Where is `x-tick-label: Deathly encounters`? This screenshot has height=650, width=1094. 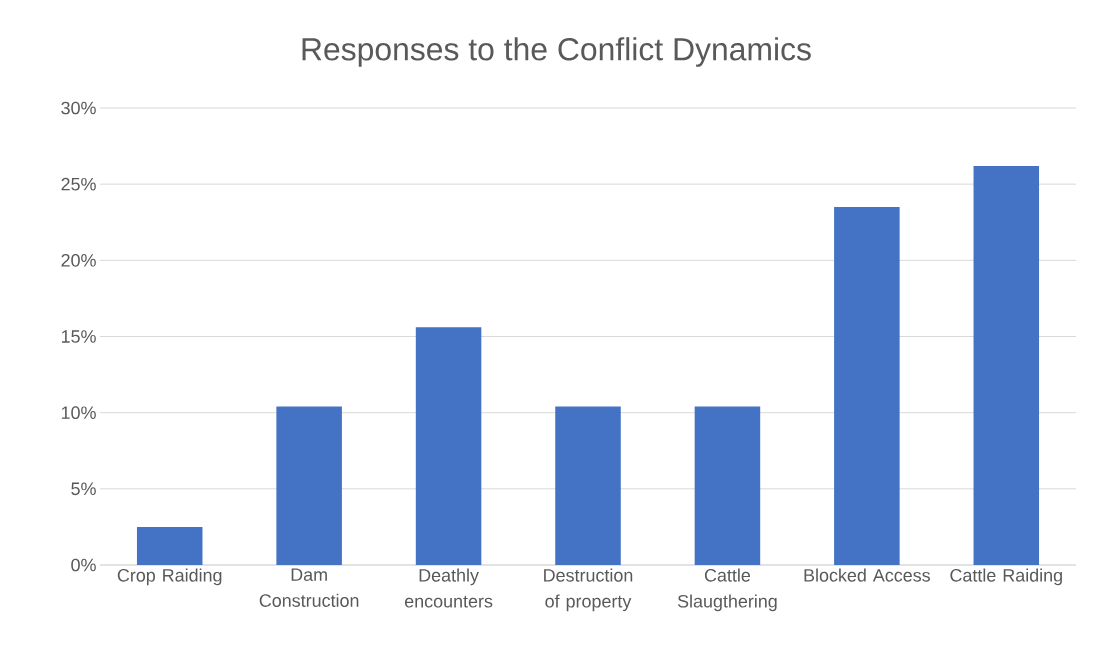
x-tick-label: Deathly encounters is located at coordinates (448, 588).